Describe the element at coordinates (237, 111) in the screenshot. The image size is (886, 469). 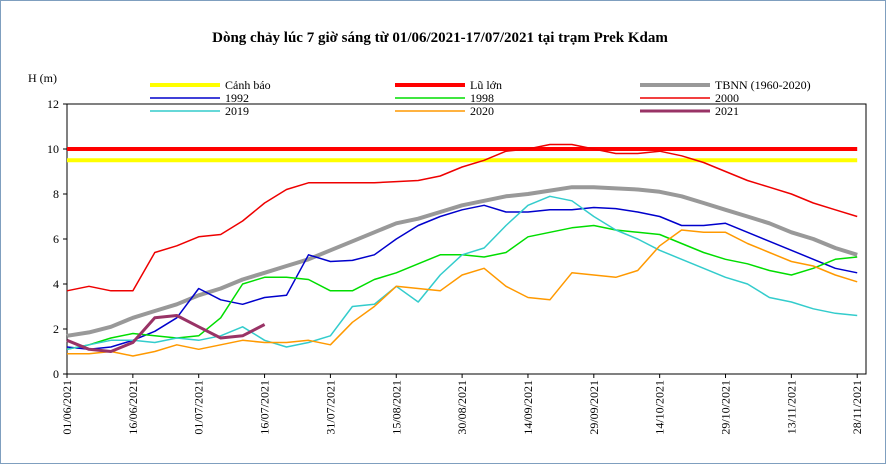
I see `legend-label: 2019` at that location.